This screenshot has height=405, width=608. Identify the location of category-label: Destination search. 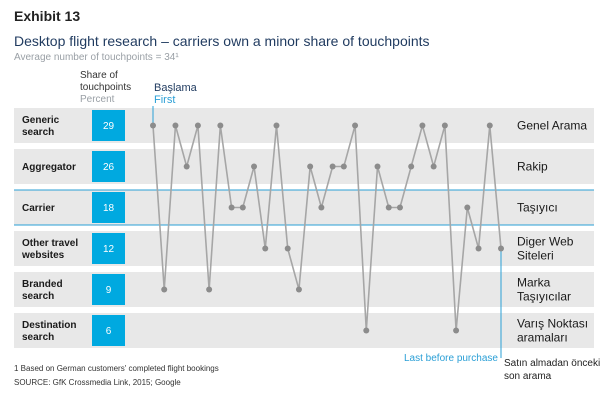
(49, 331).